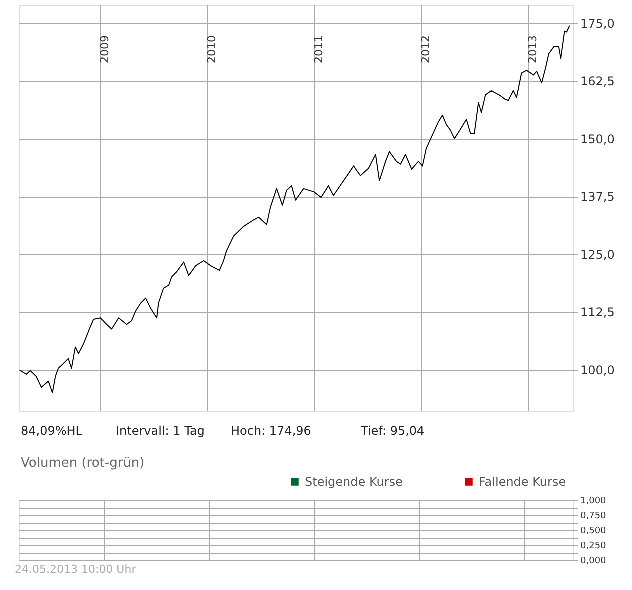 The image size is (632, 590). I want to click on x-tick-label: 2010, so click(212, 50).